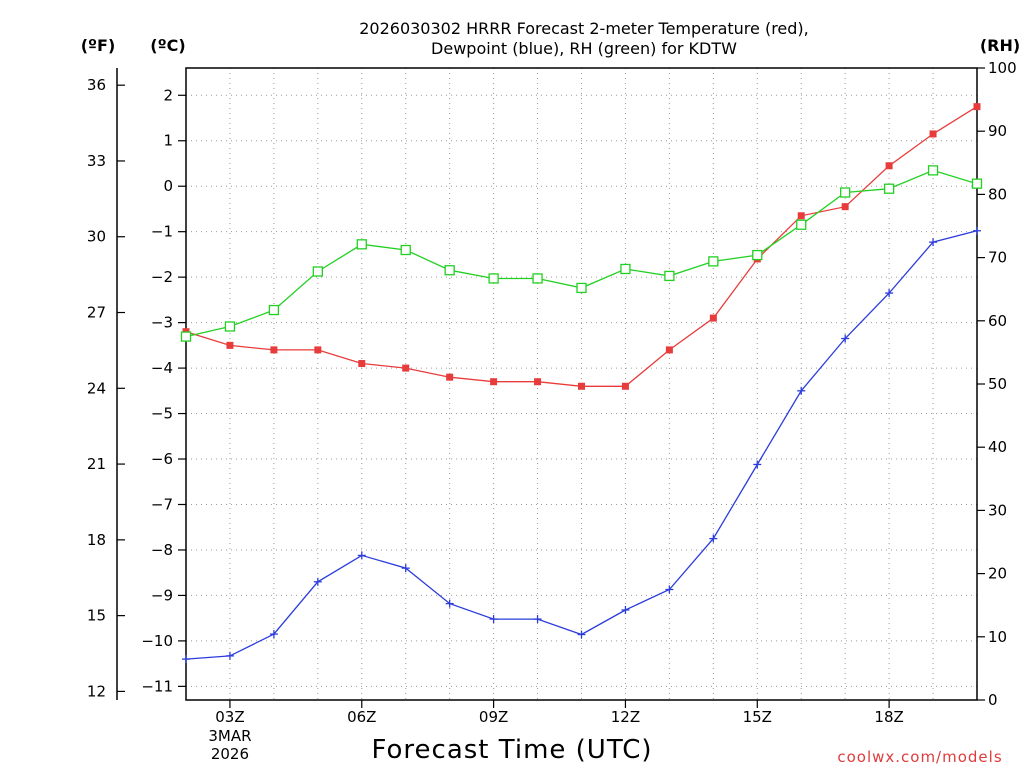  What do you see at coordinates (96, 237) in the screenshot?
I see `fahrenheit-tick-label: 30` at bounding box center [96, 237].